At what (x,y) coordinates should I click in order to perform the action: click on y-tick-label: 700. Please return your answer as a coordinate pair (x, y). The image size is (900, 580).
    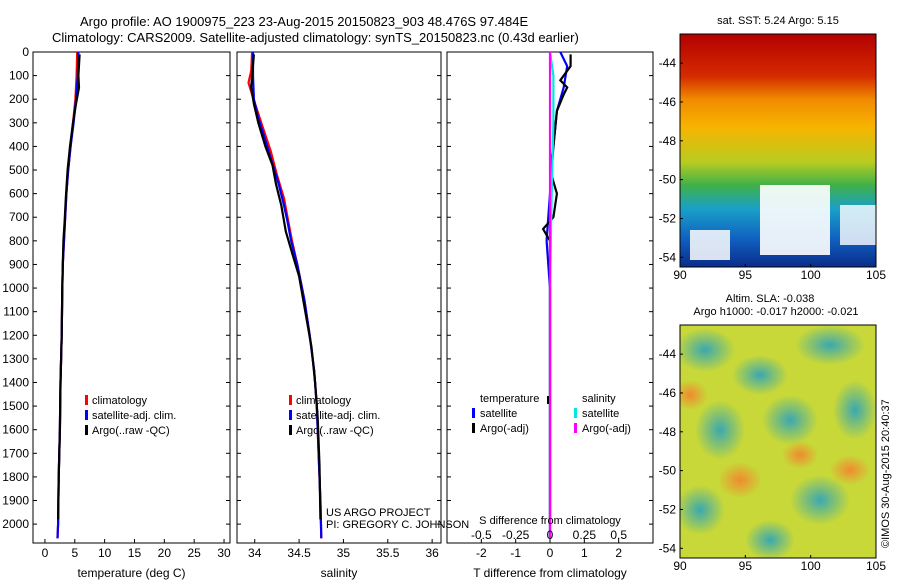
    Looking at the image, I should click on (19, 217).